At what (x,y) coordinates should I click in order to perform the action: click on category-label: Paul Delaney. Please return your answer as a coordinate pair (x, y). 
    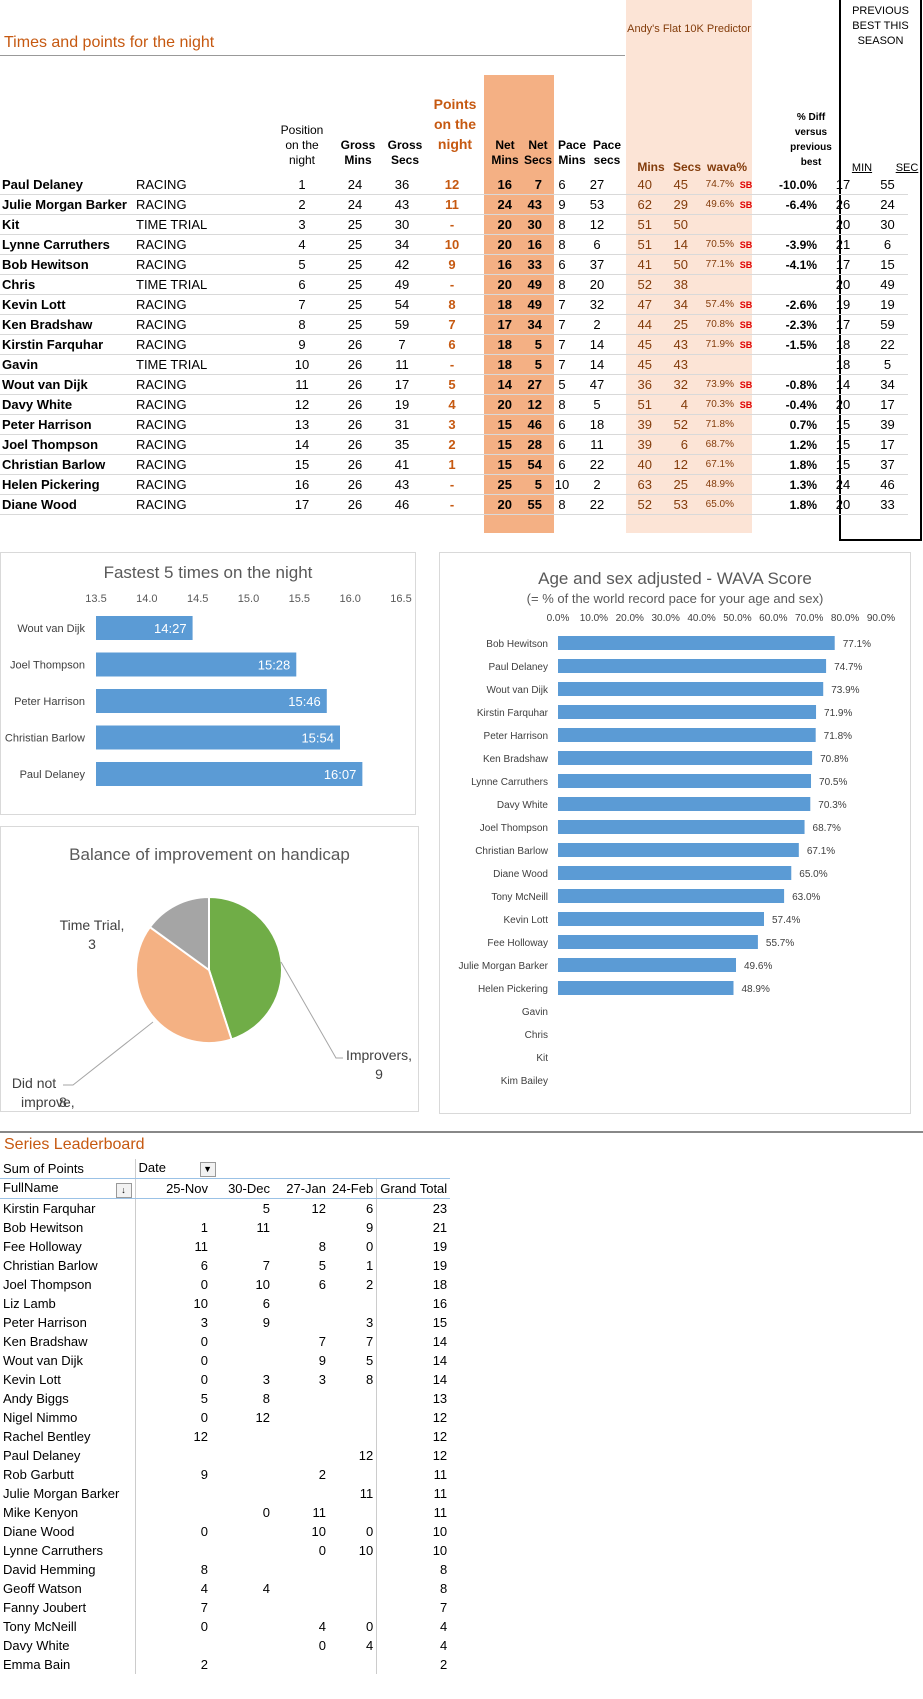
    Looking at the image, I should click on (53, 775).